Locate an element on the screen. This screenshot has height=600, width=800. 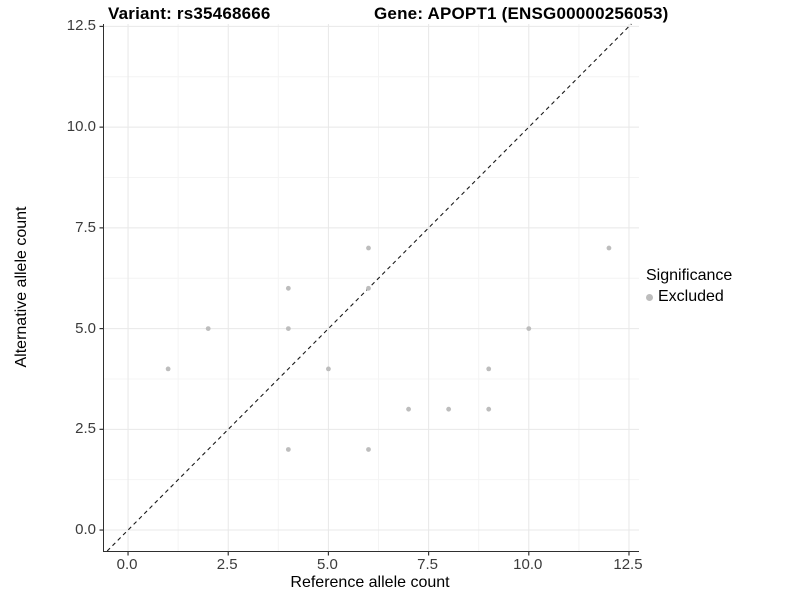
legend-point-icon is located at coordinates (649, 297).